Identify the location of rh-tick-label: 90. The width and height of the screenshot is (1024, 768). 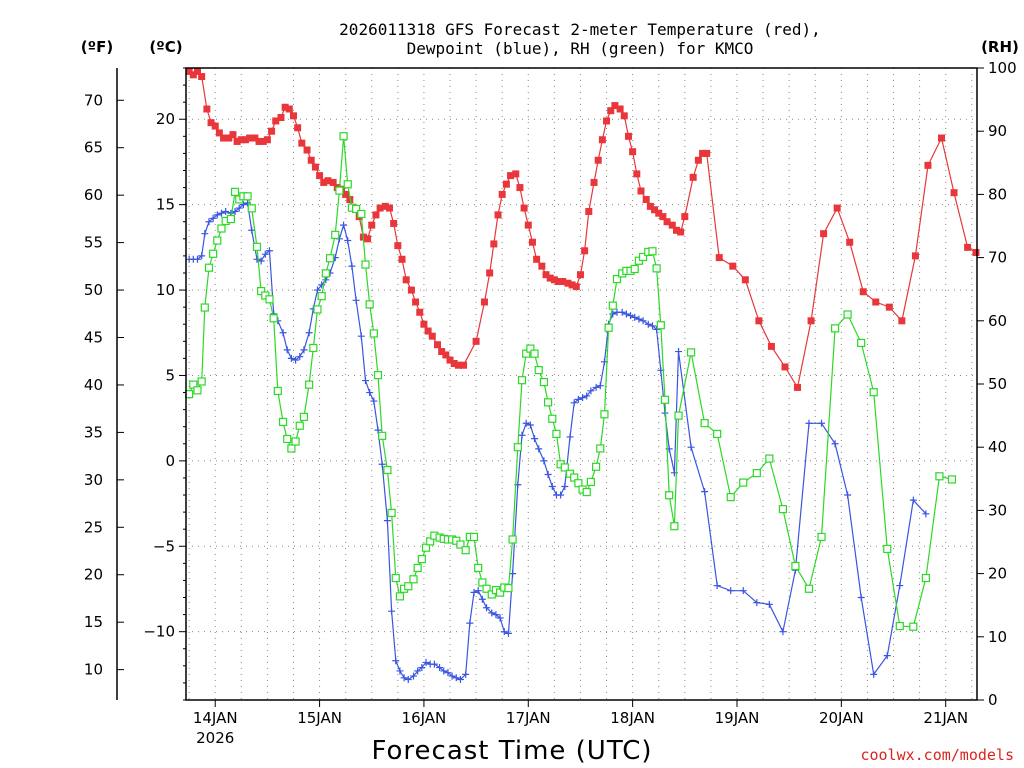
(997, 131).